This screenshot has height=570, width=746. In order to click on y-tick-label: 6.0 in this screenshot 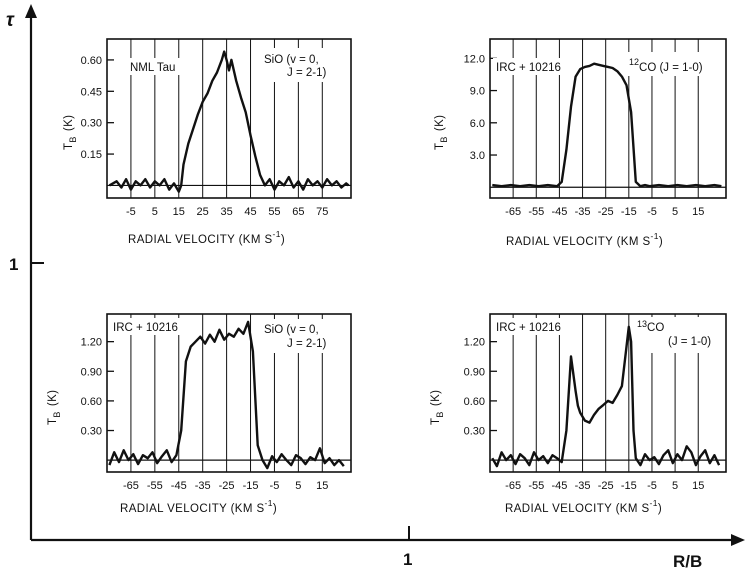, I will do `click(477, 124)`.